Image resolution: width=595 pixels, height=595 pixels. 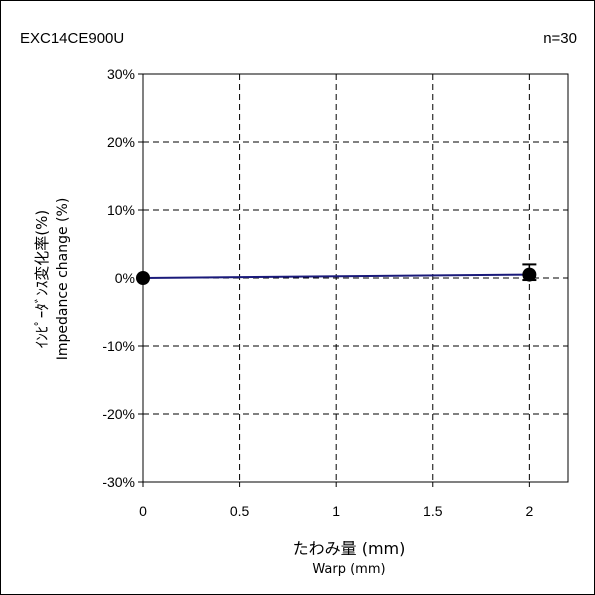 What do you see at coordinates (42, 279) in the screenshot?
I see `y-axis-label-jp: ｲﾝﾋﾟｰﾀﾞﾝｽ変化率(%)` at bounding box center [42, 279].